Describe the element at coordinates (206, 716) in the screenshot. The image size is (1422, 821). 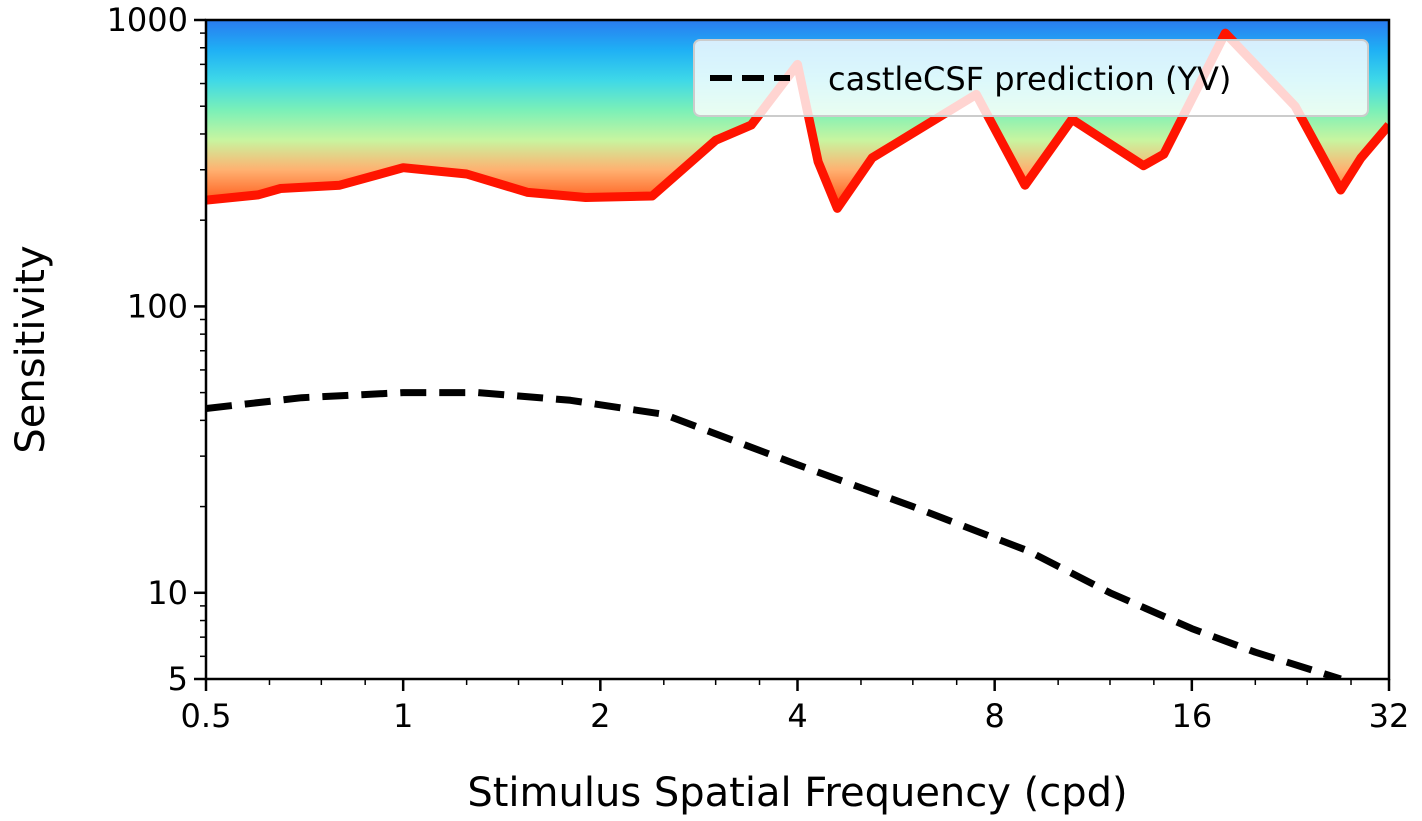
I see `x-tick-label: 0.5` at that location.